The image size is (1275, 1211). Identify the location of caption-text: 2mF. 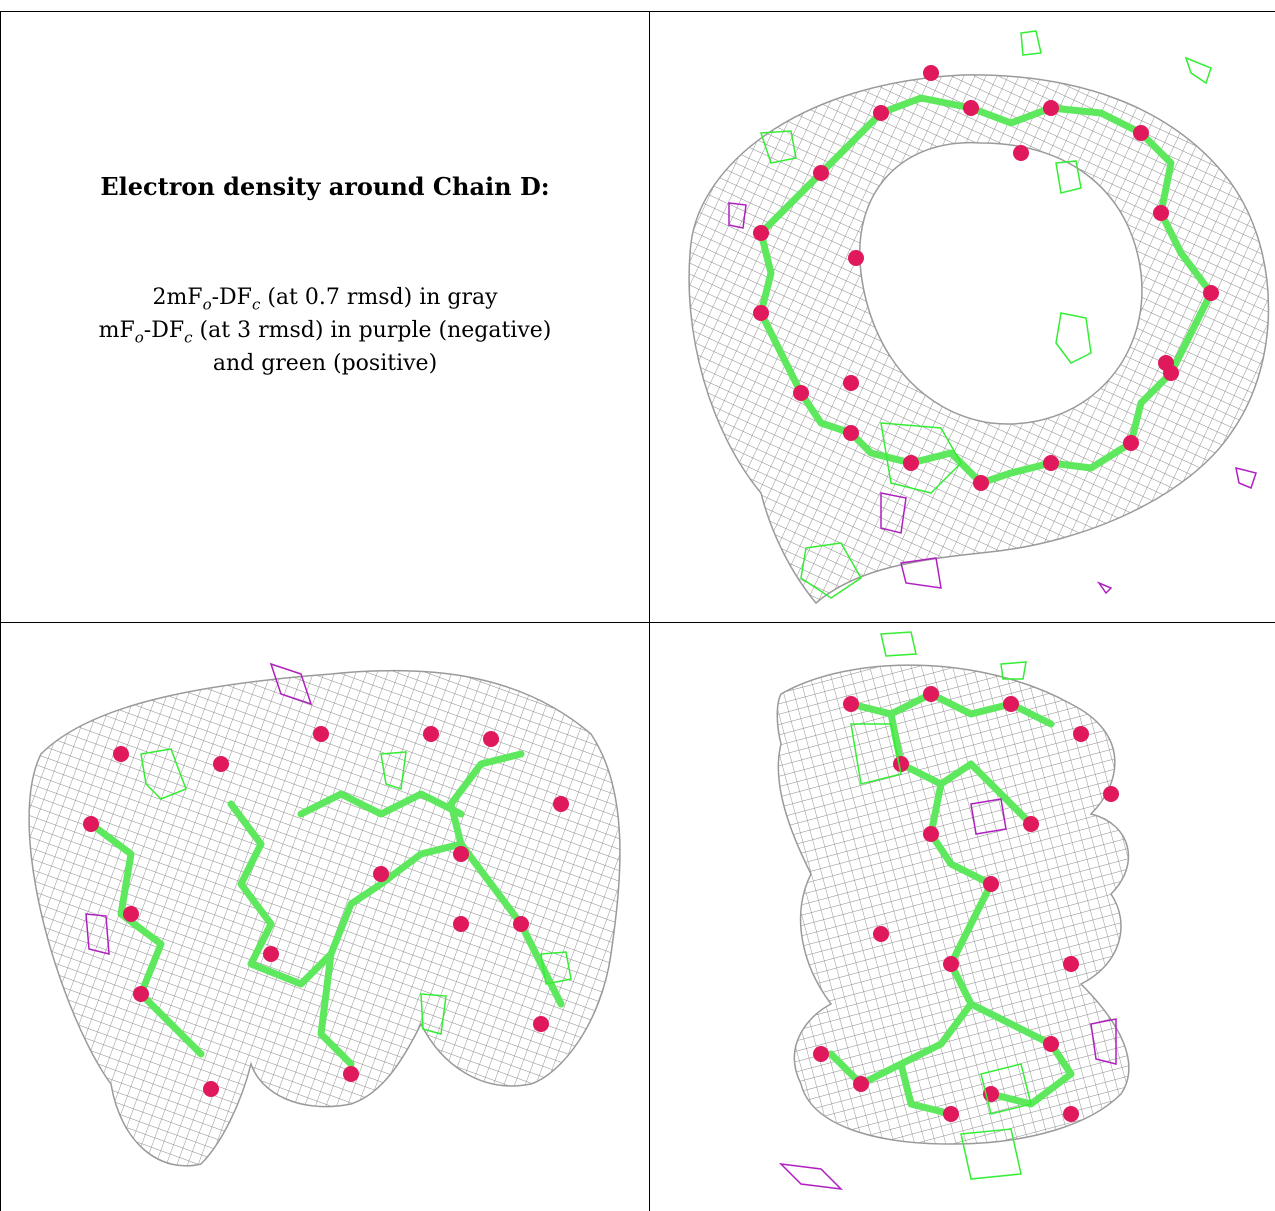
(177, 297).